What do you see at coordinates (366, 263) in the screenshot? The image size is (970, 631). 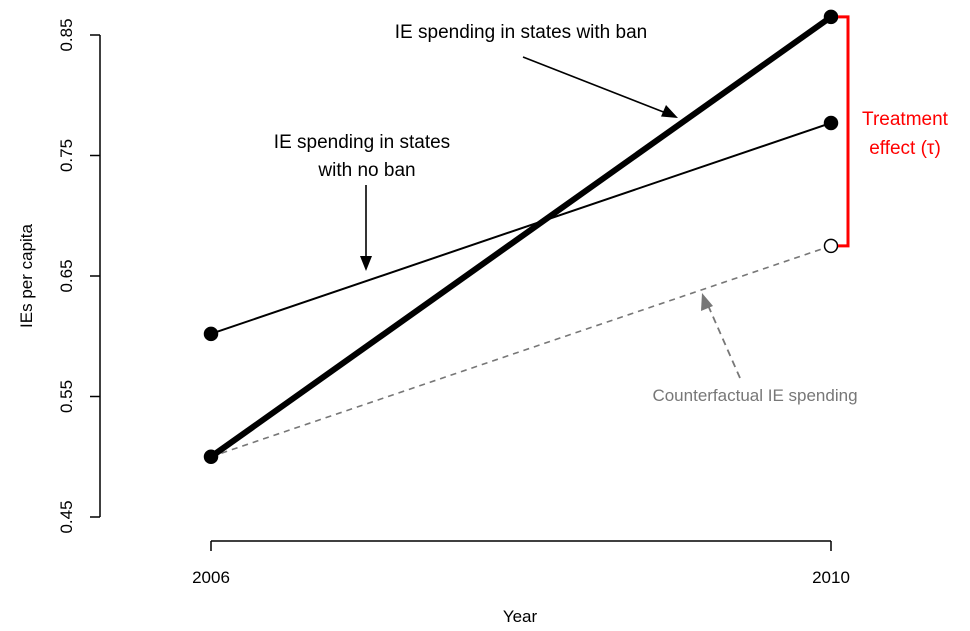 I see `noban-arrow-head` at bounding box center [366, 263].